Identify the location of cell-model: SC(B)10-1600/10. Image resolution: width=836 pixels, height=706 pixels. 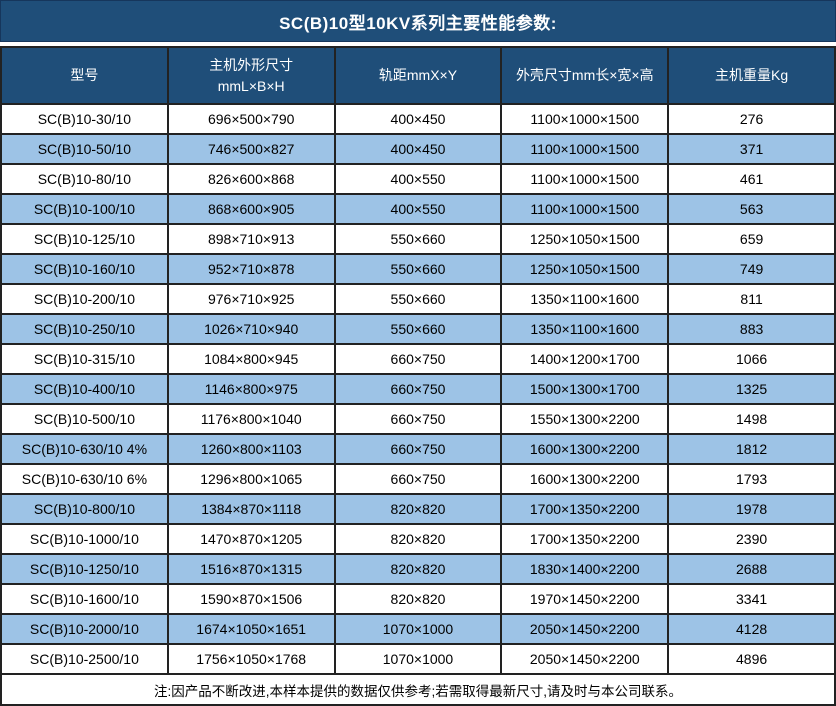
(84, 599).